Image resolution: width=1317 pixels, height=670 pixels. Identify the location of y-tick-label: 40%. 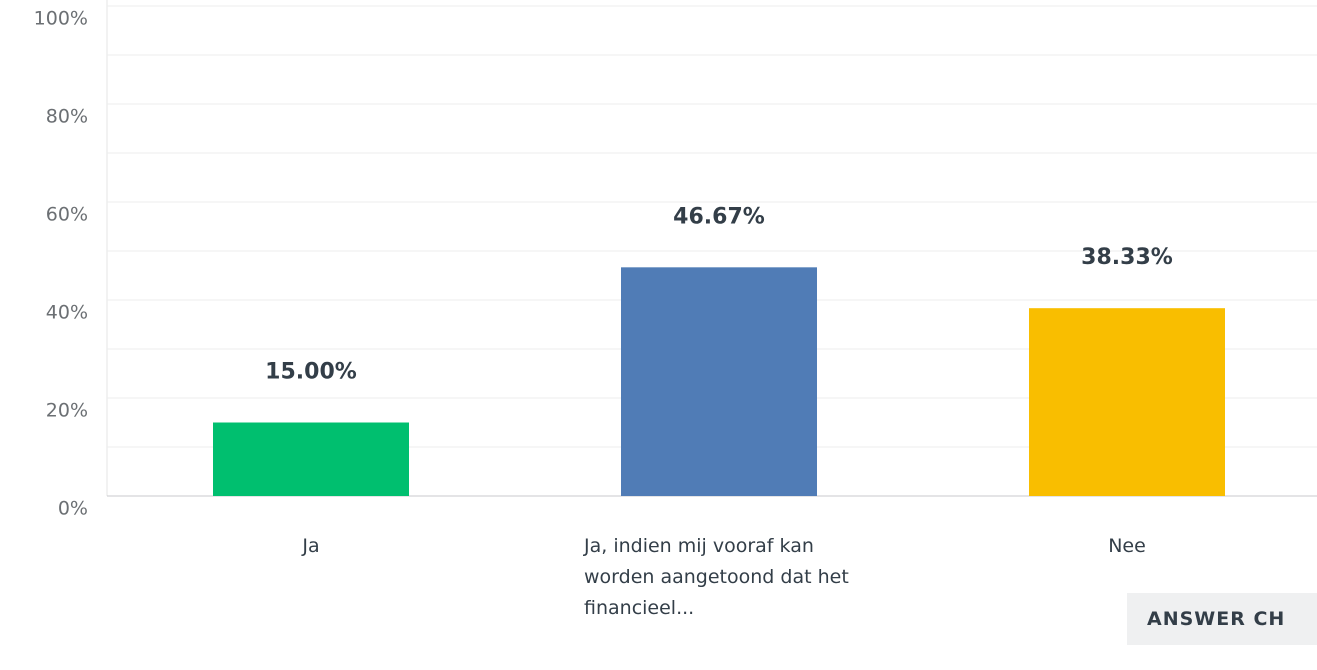
(67, 313).